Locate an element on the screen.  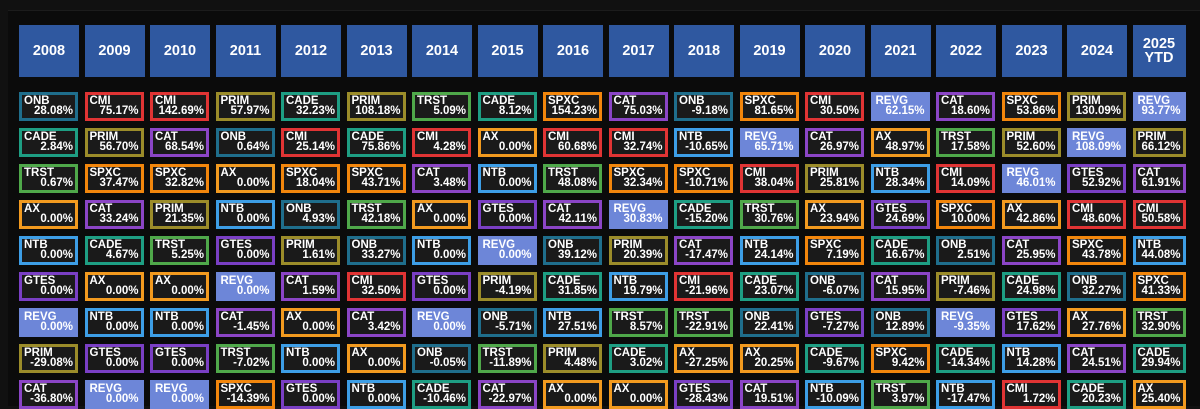
return-cell: SPXC 41.33% is located at coordinates (1159, 286).